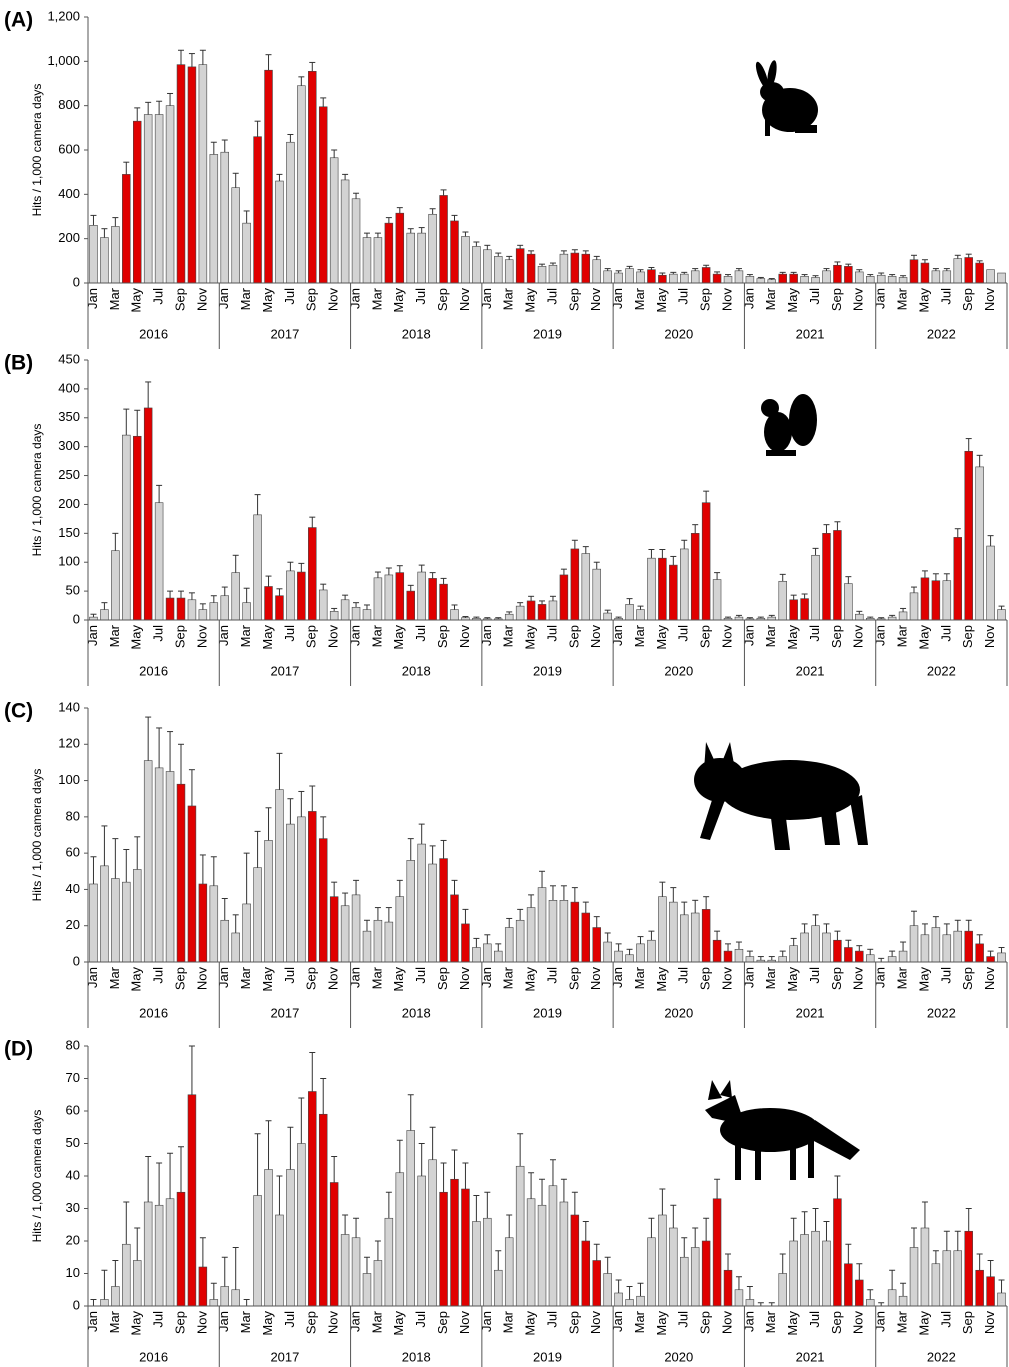 The height and width of the screenshot is (1367, 1009). What do you see at coordinates (941, 670) in the screenshot?
I see `year-label: 2022` at bounding box center [941, 670].